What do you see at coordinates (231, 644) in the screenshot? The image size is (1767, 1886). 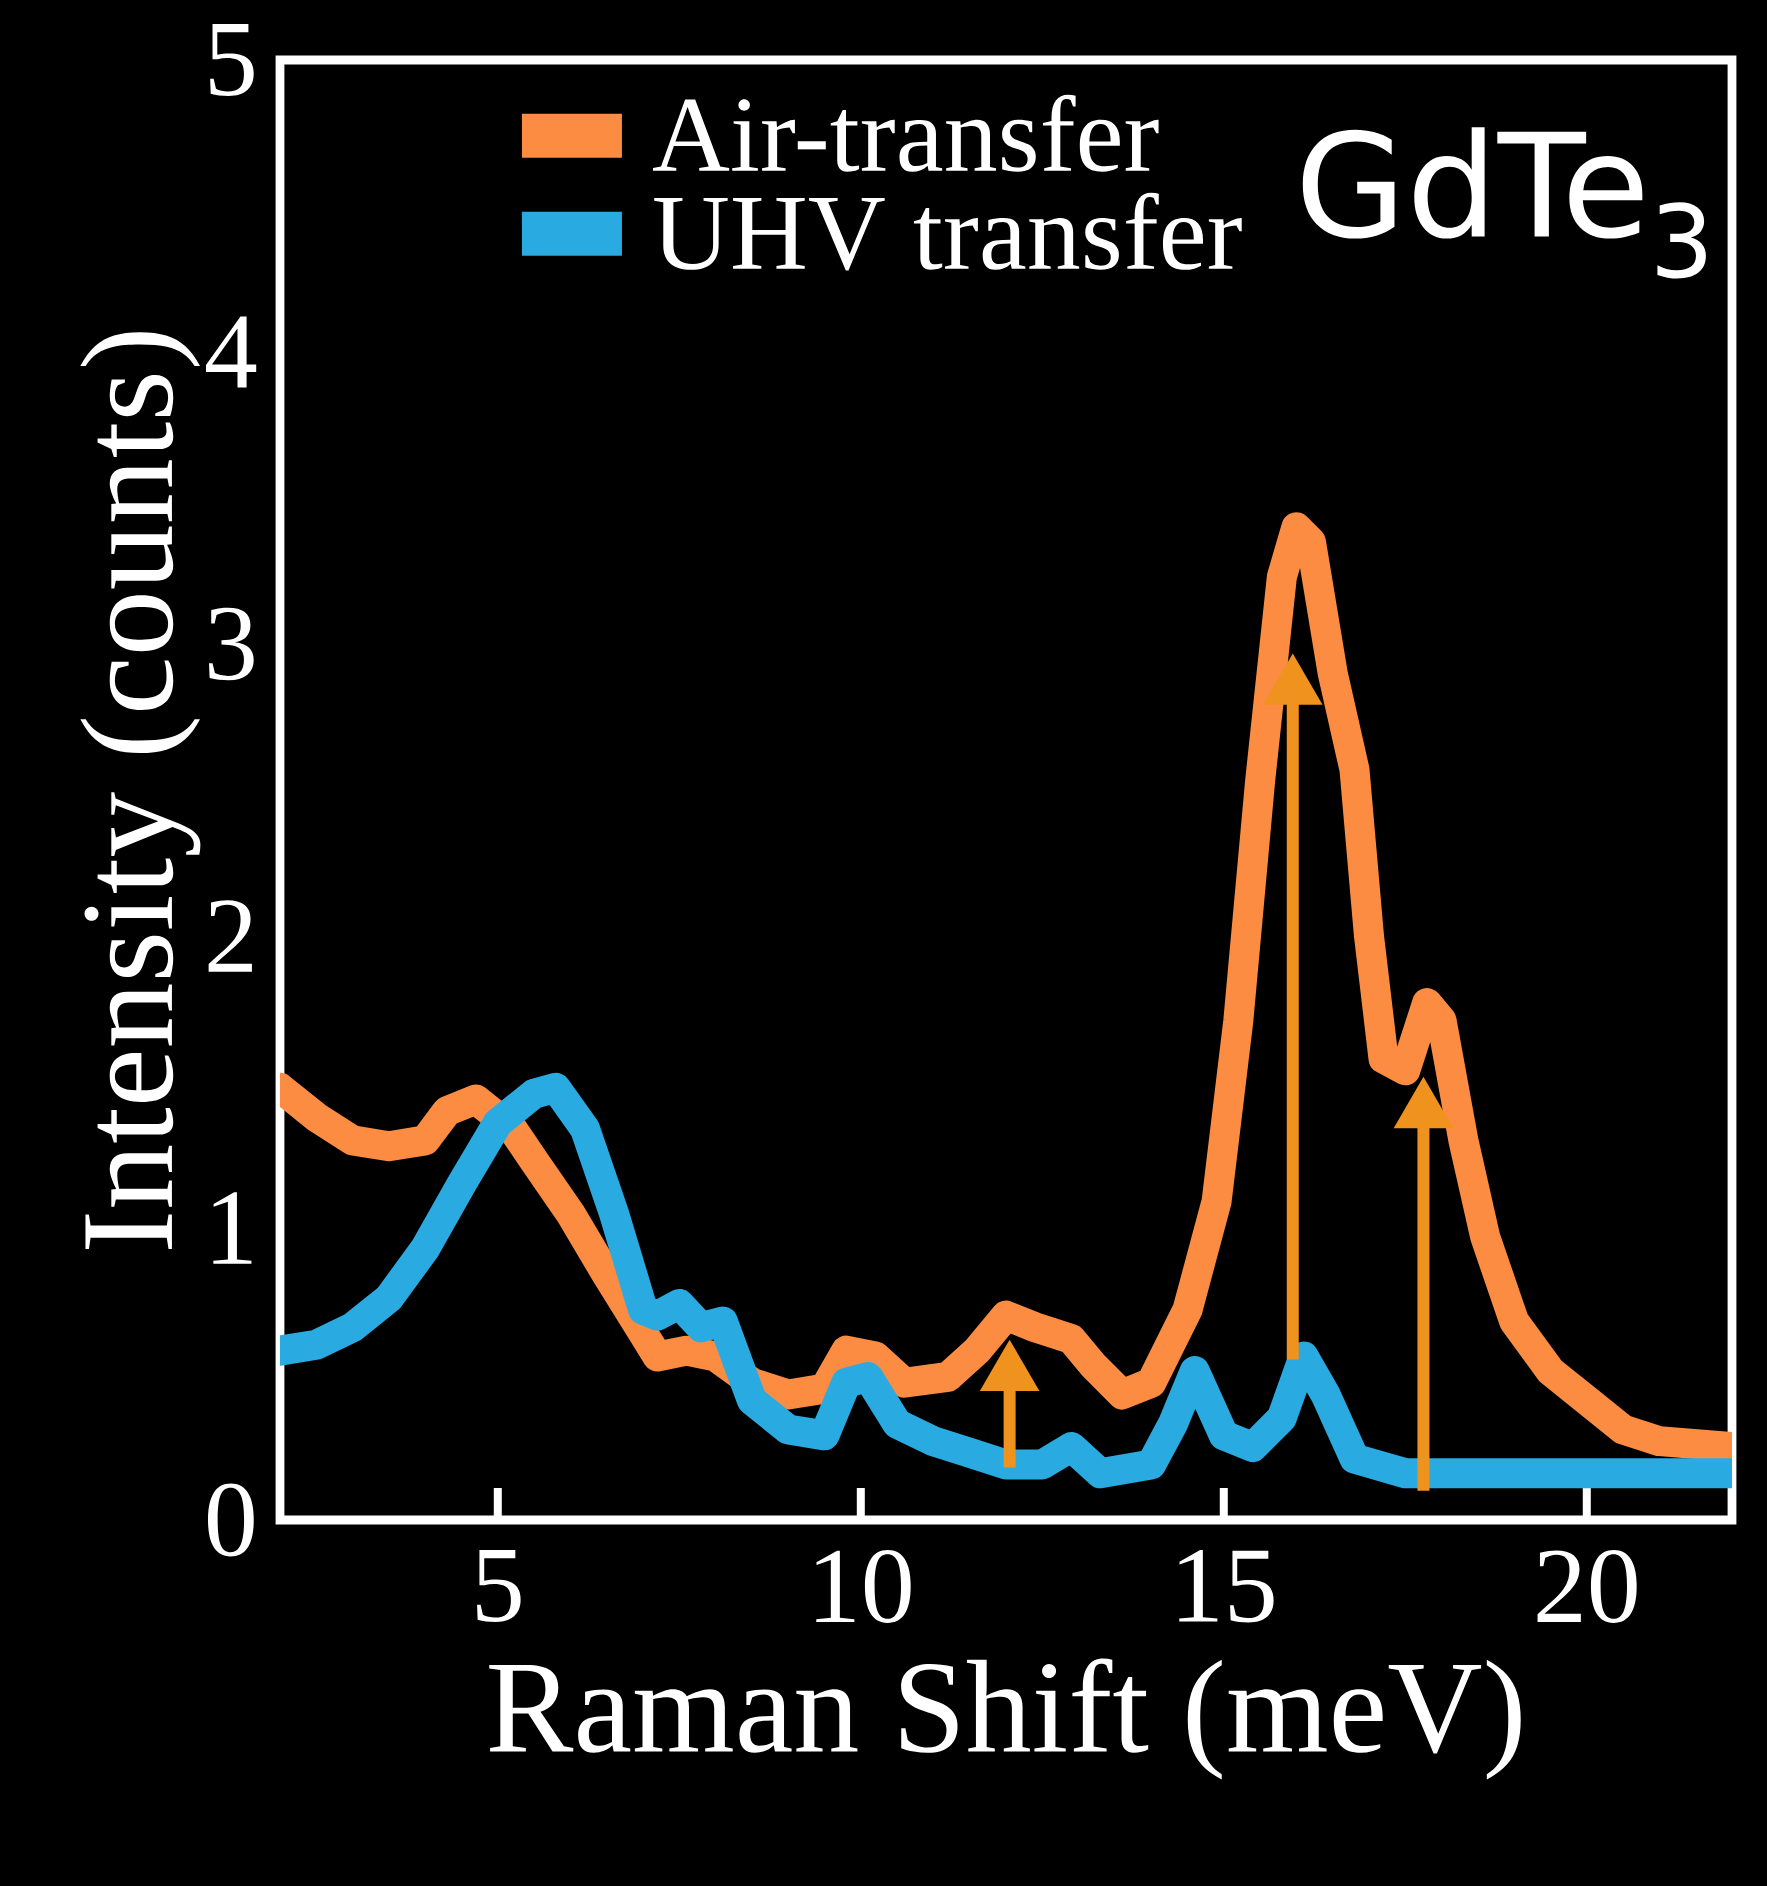 I see `y-tick-label: 3` at bounding box center [231, 644].